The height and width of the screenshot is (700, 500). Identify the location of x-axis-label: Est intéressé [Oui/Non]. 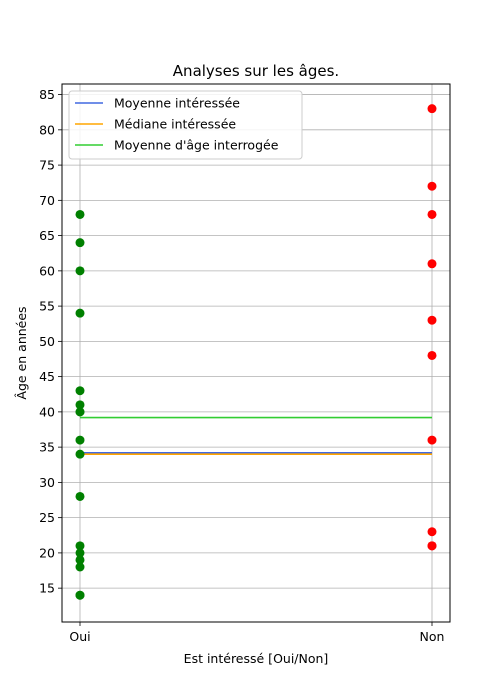
(256, 658).